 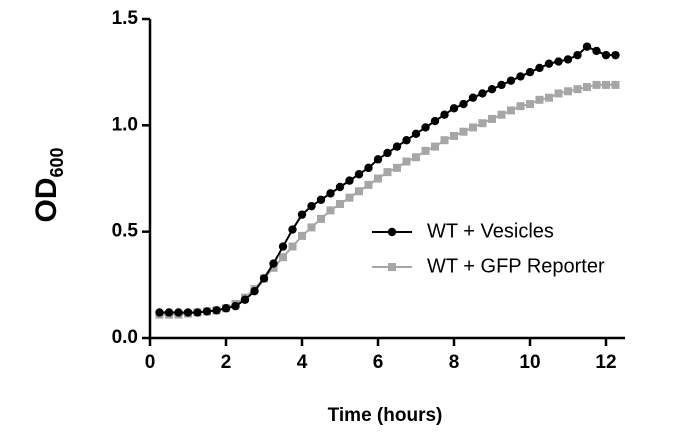 What do you see at coordinates (150, 362) in the screenshot?
I see `x-tick-label: 0` at bounding box center [150, 362].